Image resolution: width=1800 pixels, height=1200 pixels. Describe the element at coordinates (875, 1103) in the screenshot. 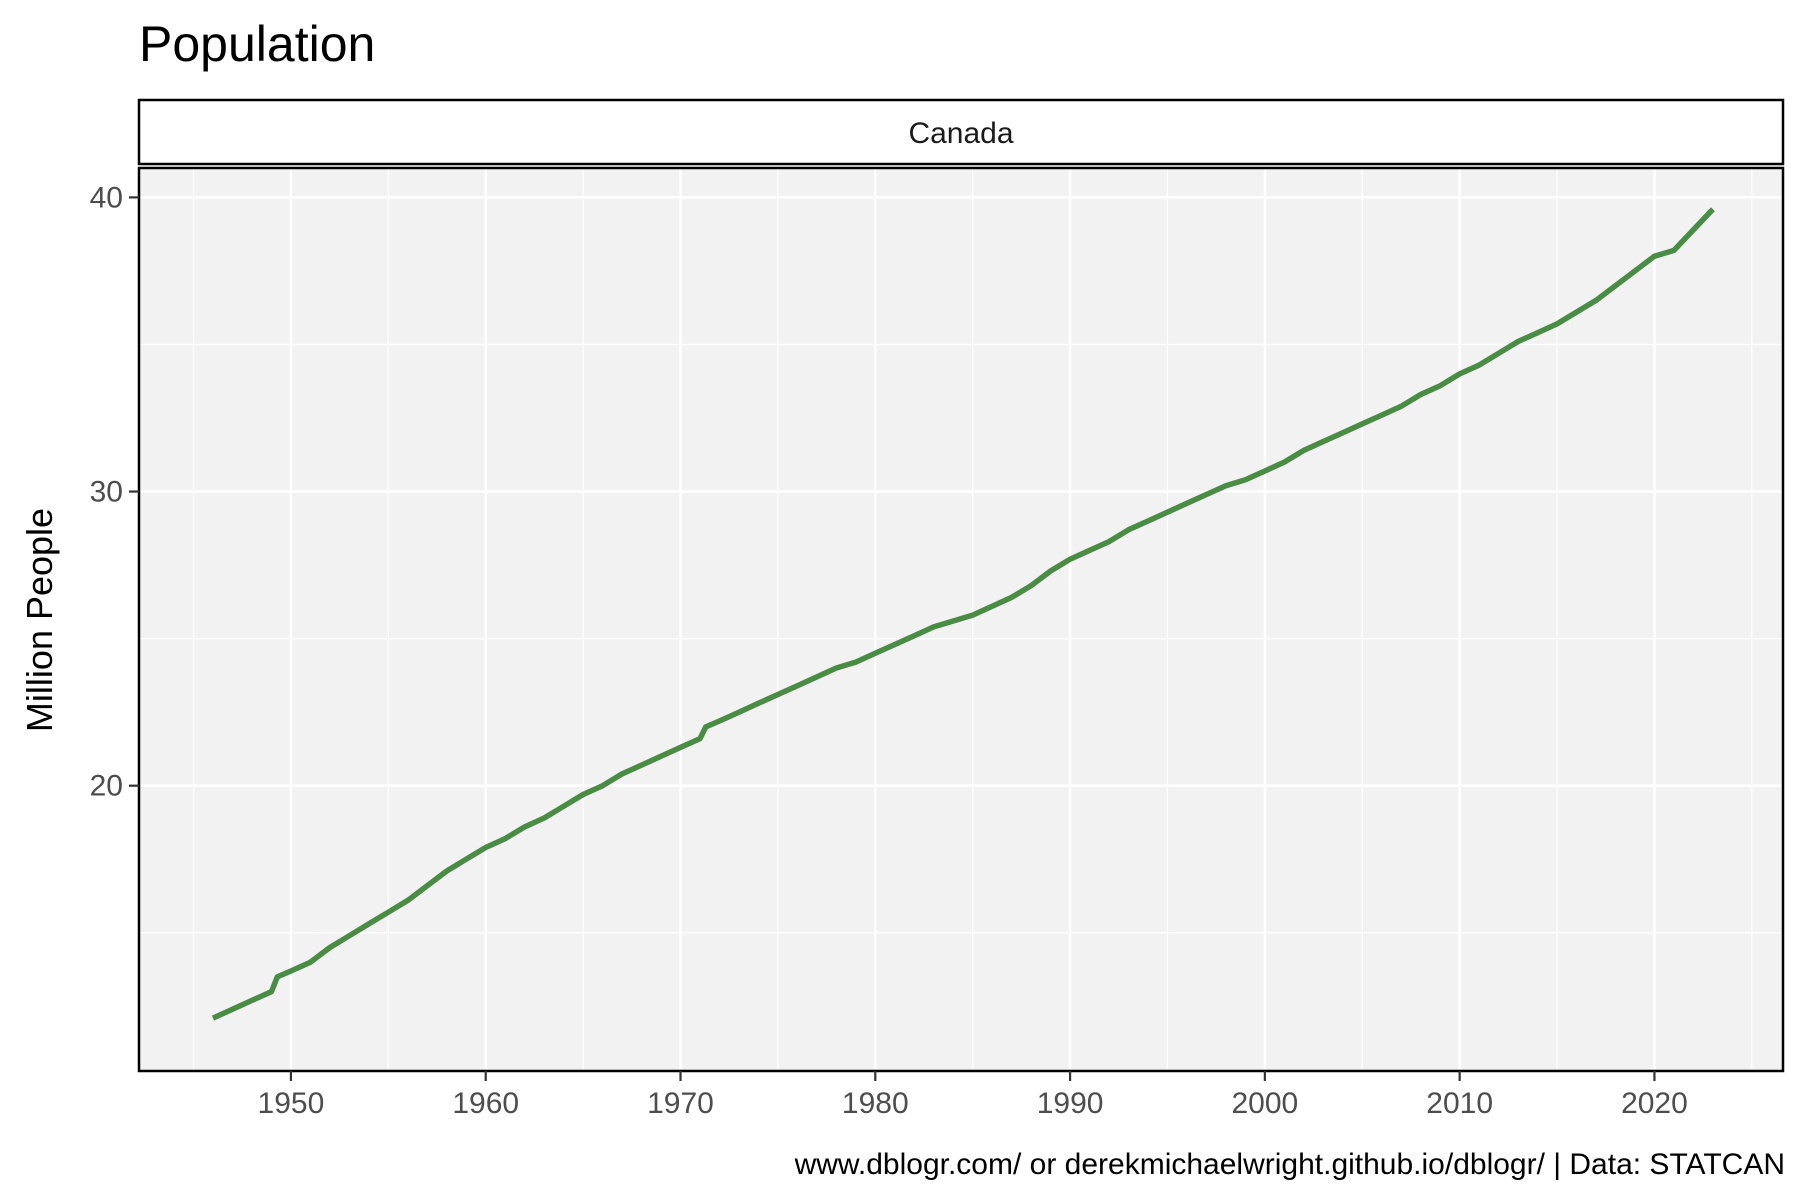

I see `x-tick-label: 1980` at that location.